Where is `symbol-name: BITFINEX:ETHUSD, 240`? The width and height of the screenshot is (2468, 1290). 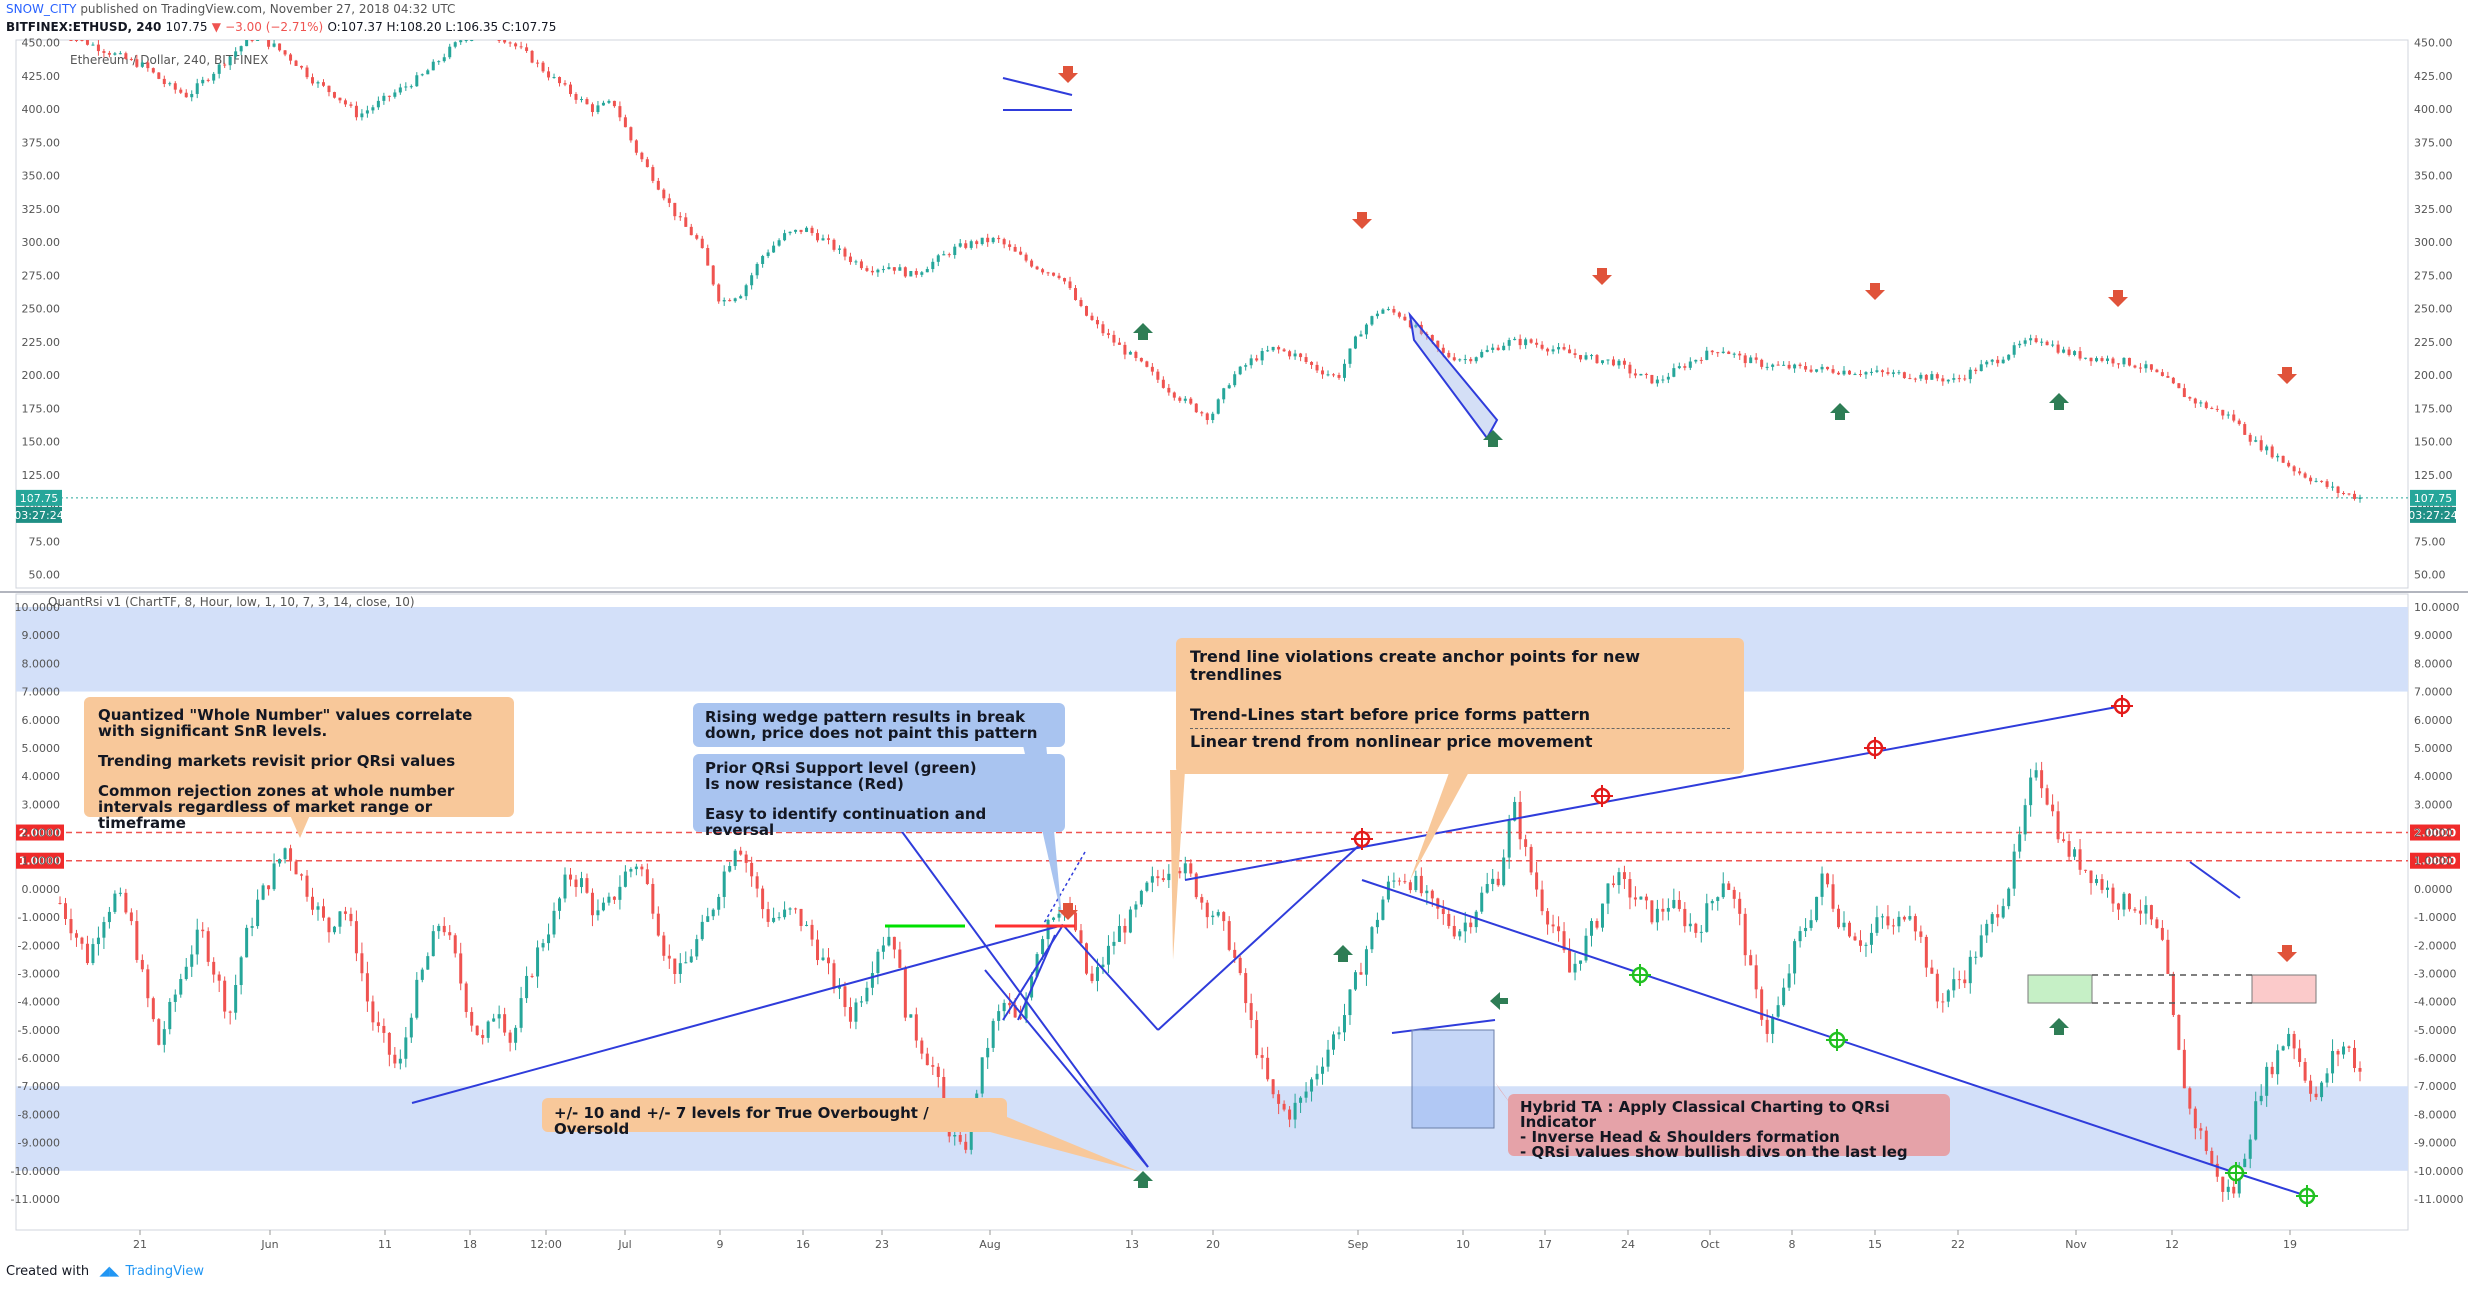 symbol-name: BITFINEX:ETHUSD, 240 is located at coordinates (84, 27).